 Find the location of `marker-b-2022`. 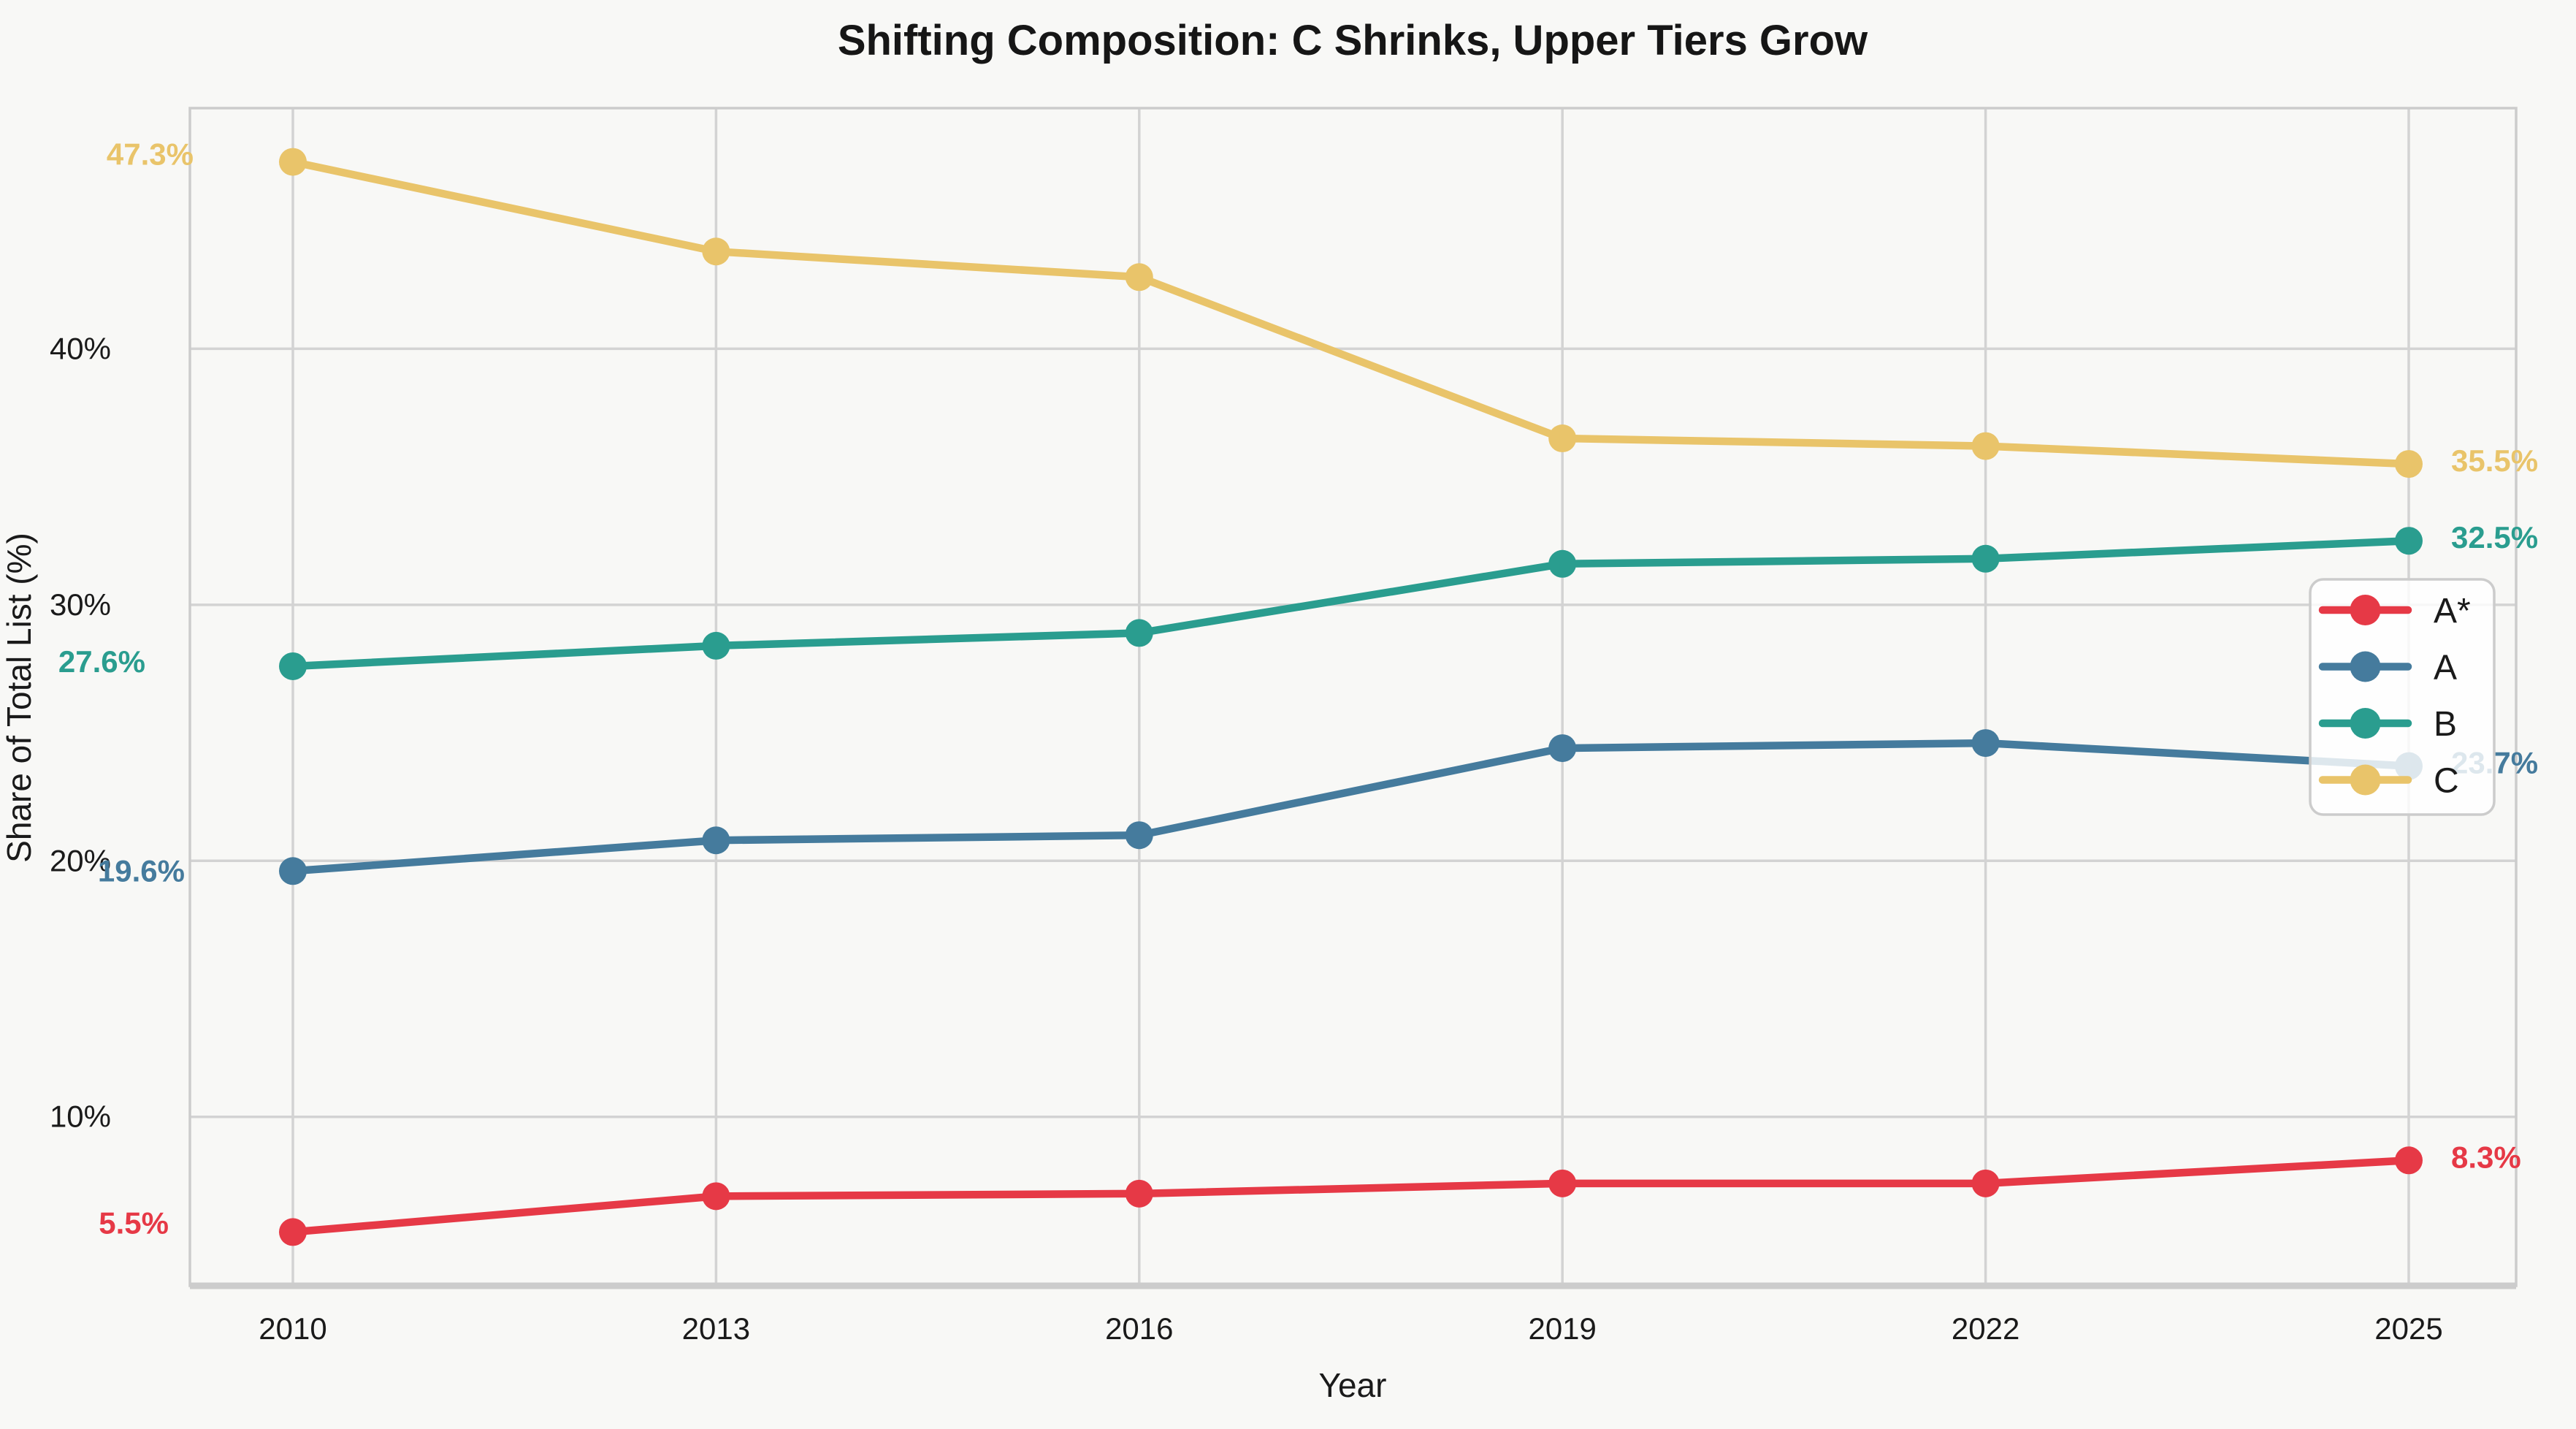

marker-b-2022 is located at coordinates (1985, 558).